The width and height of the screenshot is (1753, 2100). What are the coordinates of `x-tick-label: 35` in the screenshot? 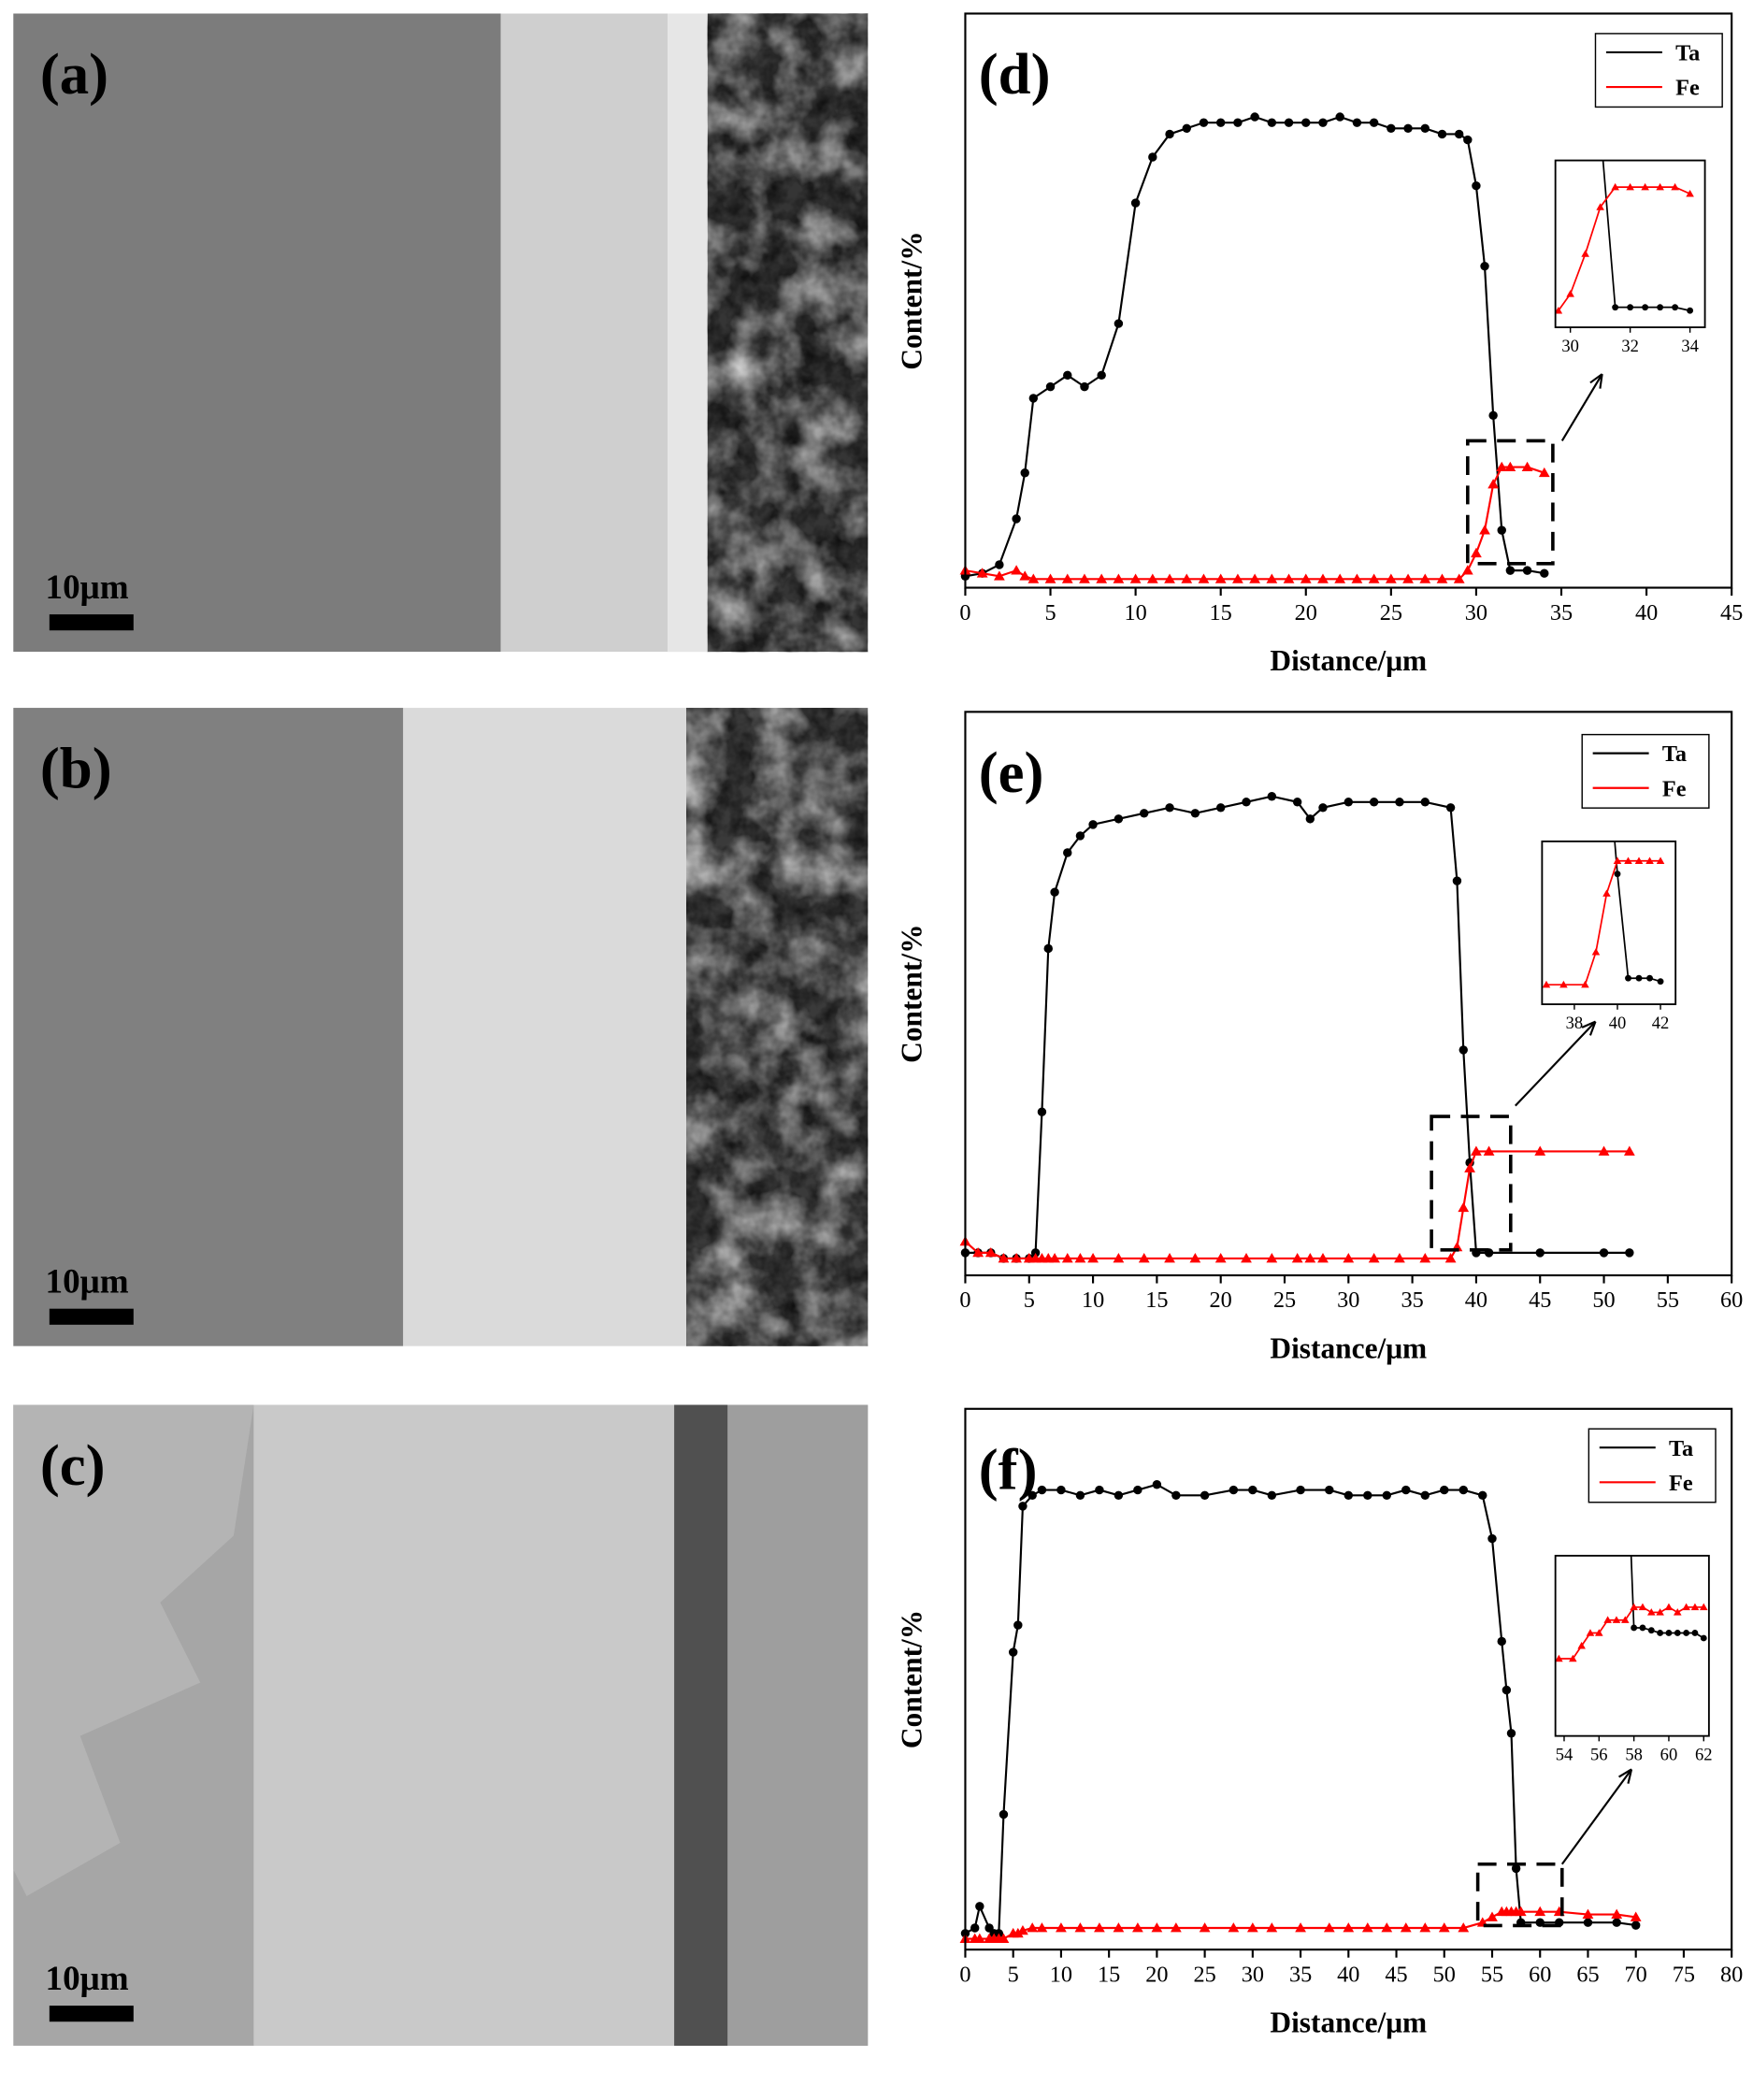 It's located at (1412, 1300).